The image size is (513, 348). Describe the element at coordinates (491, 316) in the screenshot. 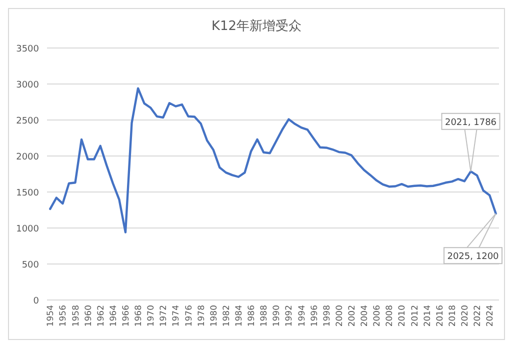

I see `x-tick-label: 2024` at that location.